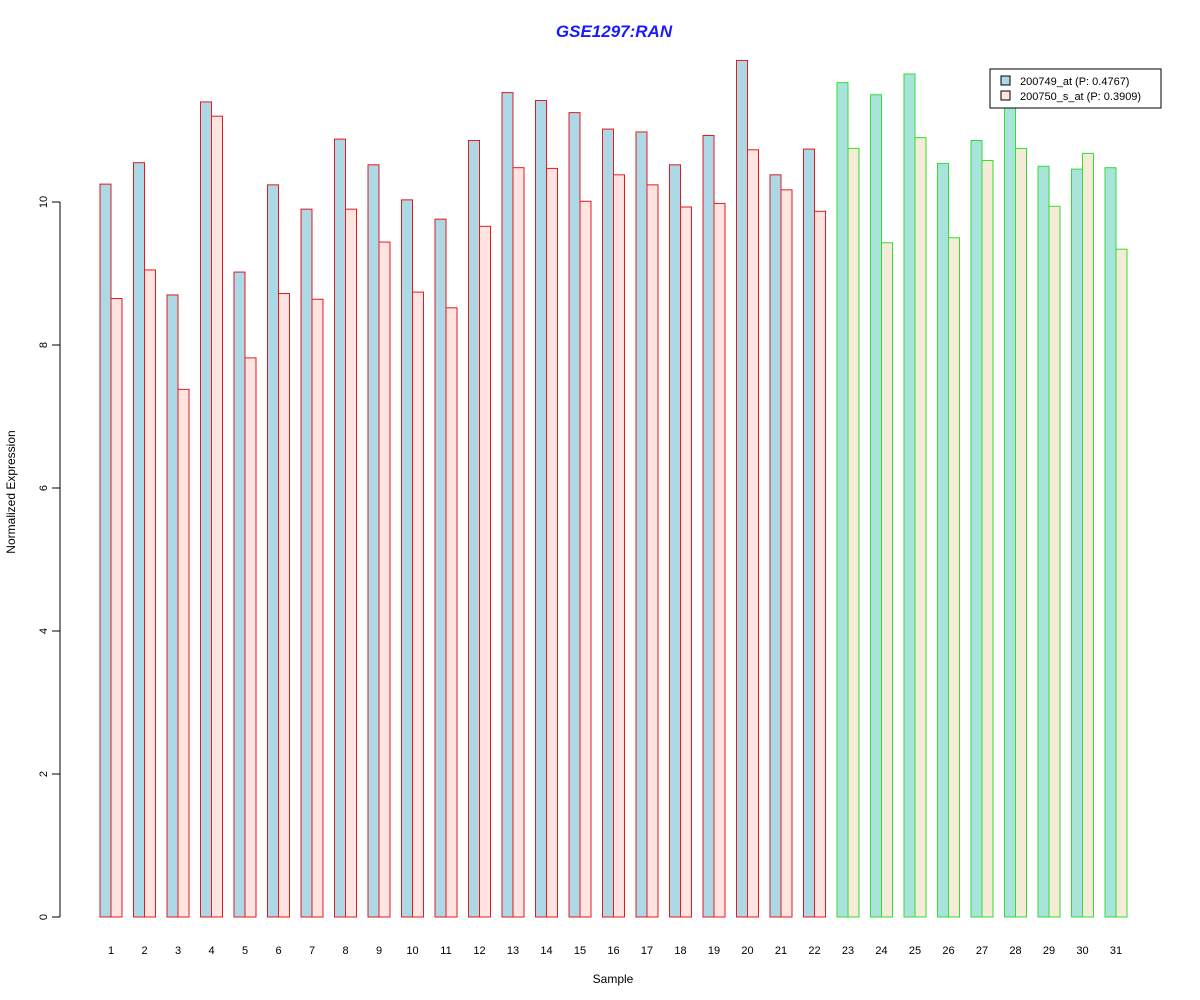 The width and height of the screenshot is (1200, 1000). I want to click on x-tick-label: 15, so click(580, 951).